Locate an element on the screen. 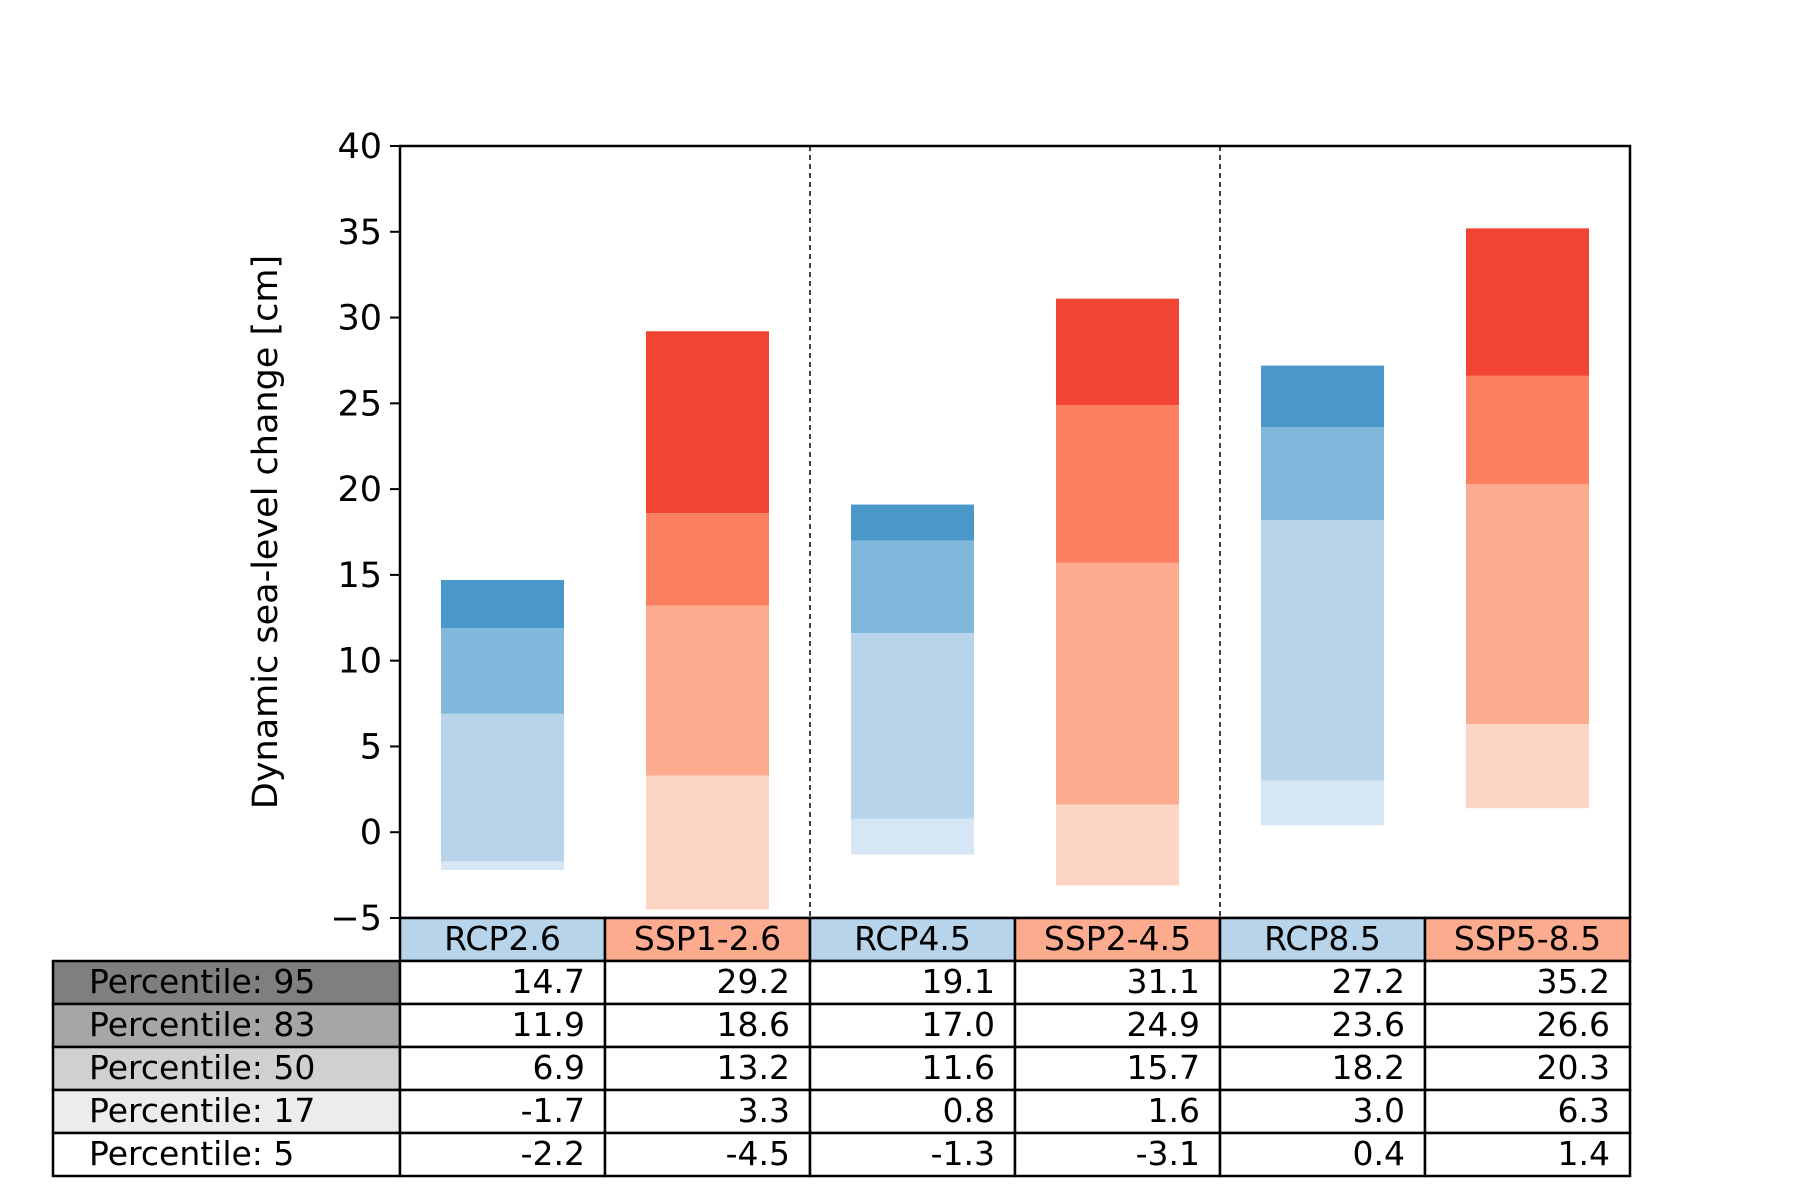  category-label: RCP2.6 is located at coordinates (502, 938).